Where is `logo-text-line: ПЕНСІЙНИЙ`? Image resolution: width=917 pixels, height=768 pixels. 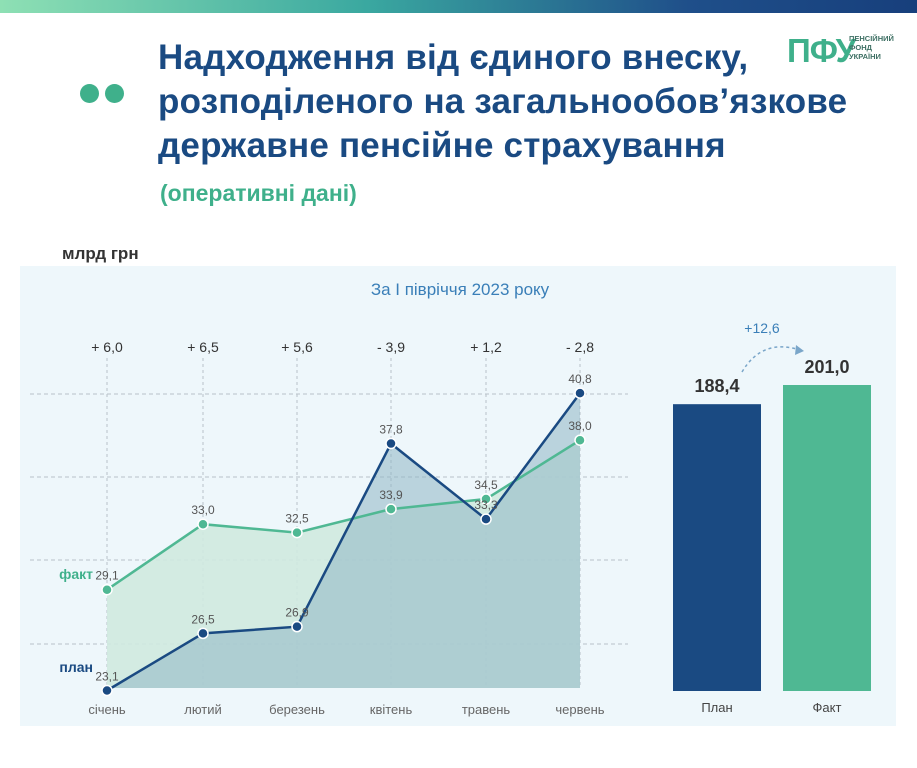 logo-text-line: ПЕНСІЙНИЙ is located at coordinates (871, 38).